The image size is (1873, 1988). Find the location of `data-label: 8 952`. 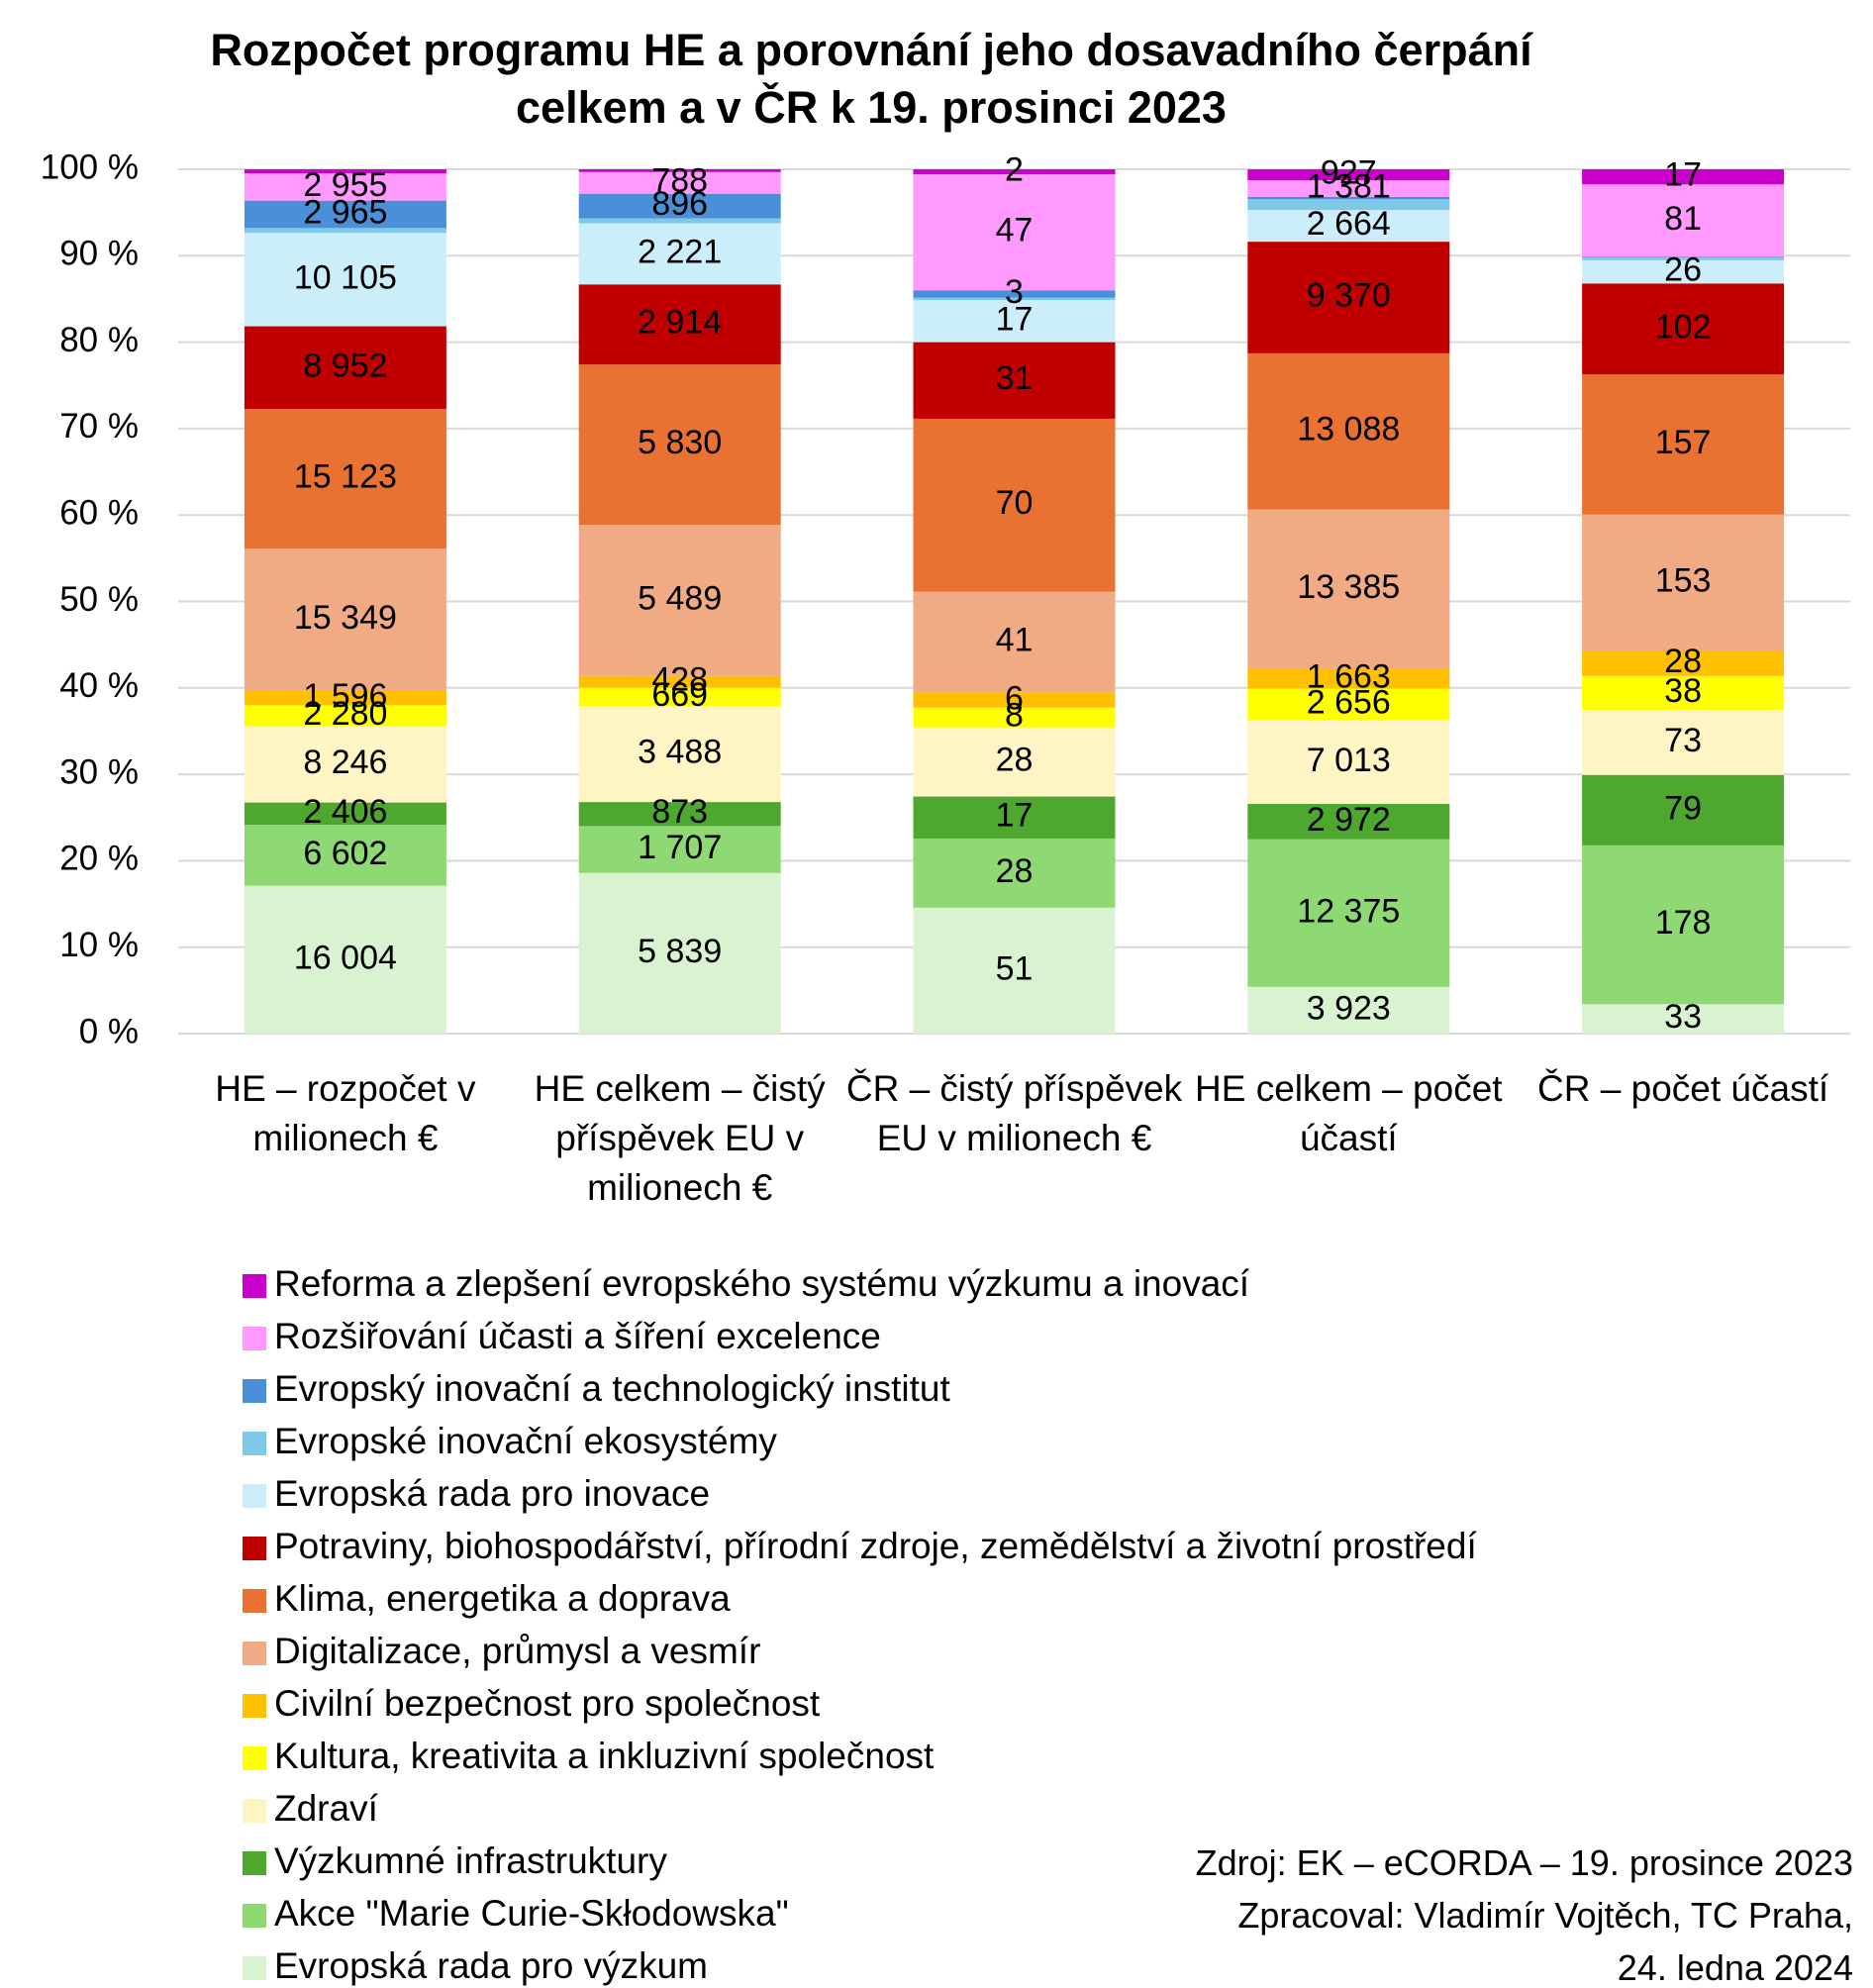

data-label: 8 952 is located at coordinates (345, 365).